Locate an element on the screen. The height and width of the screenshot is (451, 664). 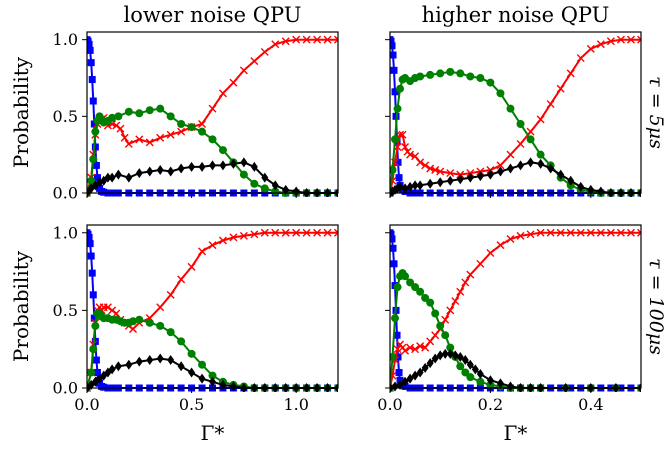
row-label: τ = 100μs is located at coordinates (654, 306).